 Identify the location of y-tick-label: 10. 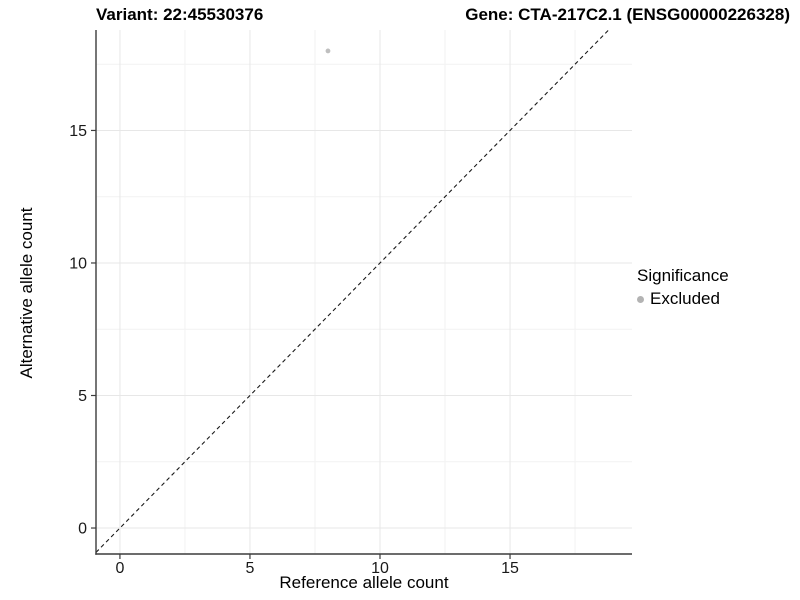
(78, 263).